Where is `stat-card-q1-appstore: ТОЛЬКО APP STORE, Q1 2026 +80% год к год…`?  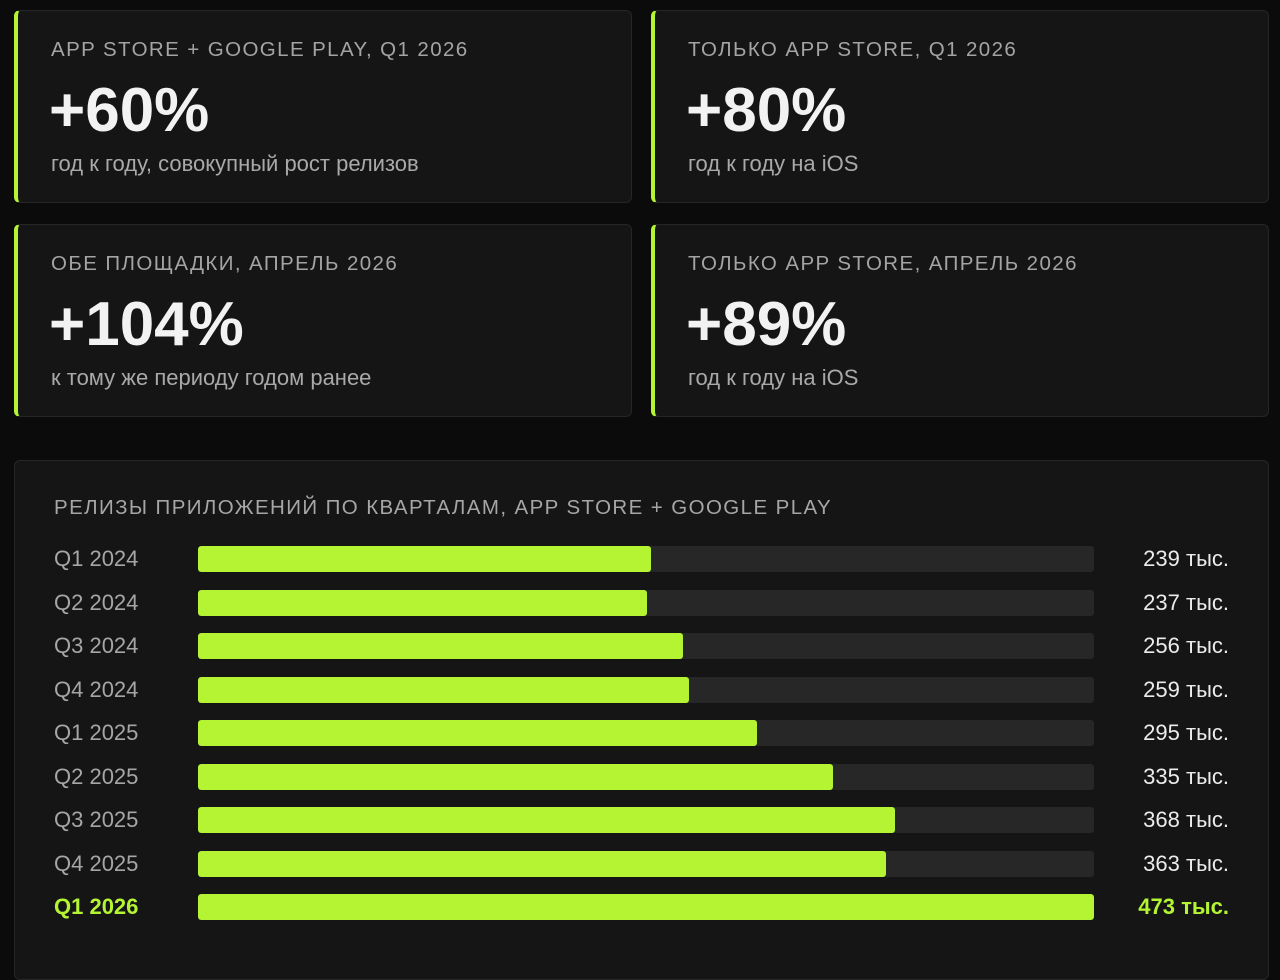
stat-card-q1-appstore: ТОЛЬКО APP STORE, Q1 2026 +80% год к год… is located at coordinates (960, 106).